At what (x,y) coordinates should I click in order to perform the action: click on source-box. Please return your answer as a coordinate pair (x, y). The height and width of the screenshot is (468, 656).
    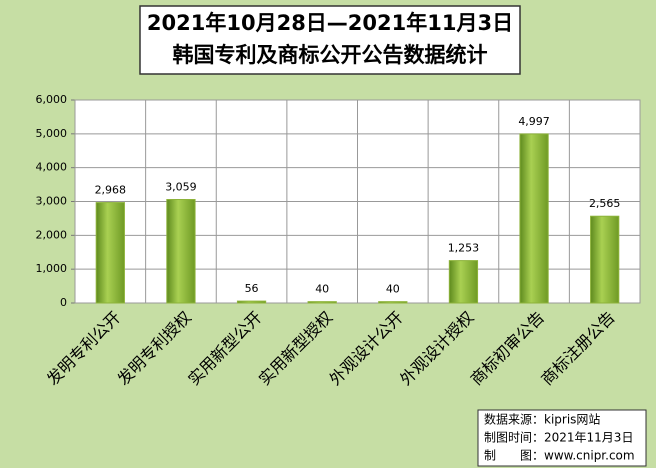
    Looking at the image, I should click on (562, 438).